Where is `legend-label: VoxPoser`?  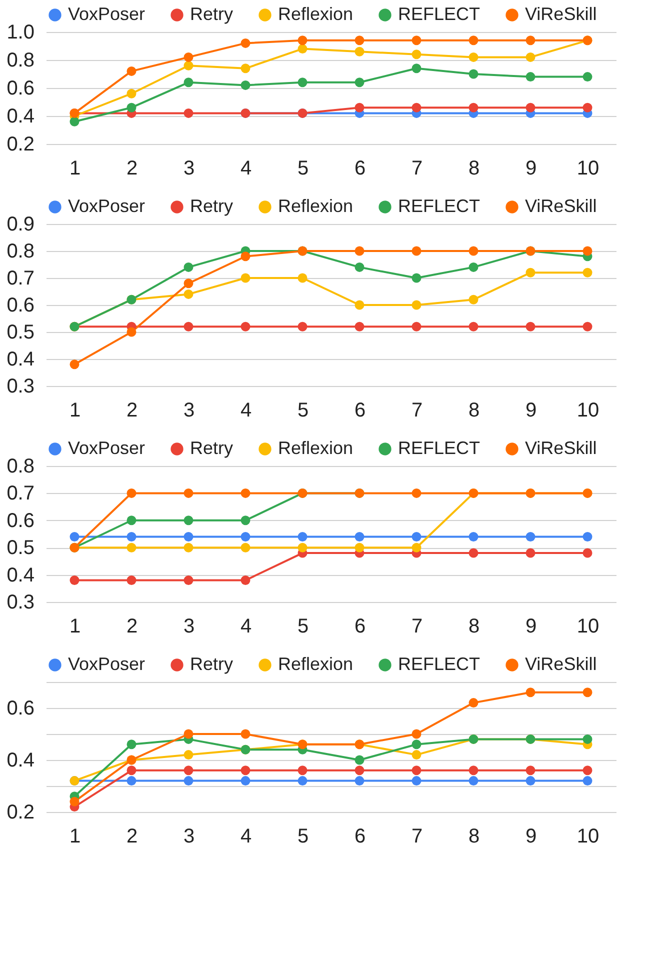
legend-label: VoxPoser is located at coordinates (107, 206).